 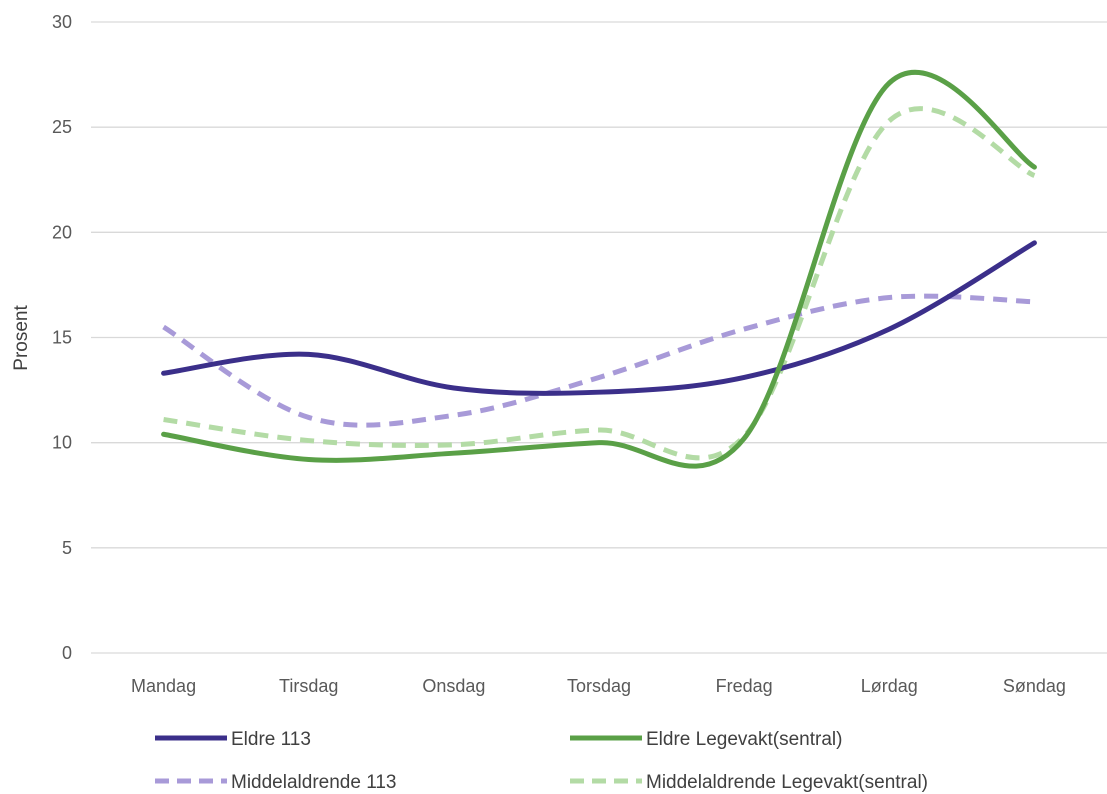 I want to click on x-tick-label: Torsdag, so click(x=599, y=686).